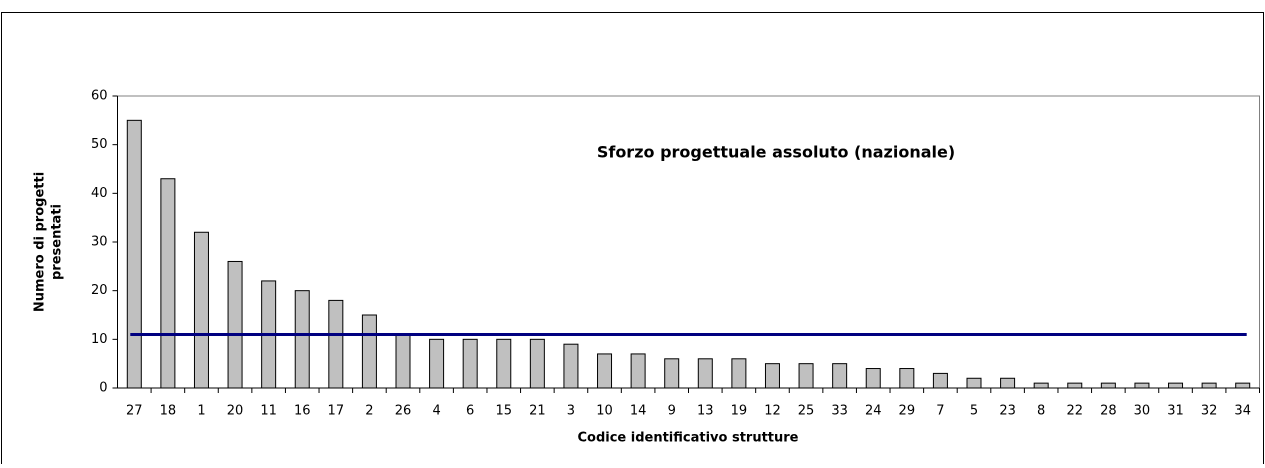 The width and height of the screenshot is (1265, 468). I want to click on x-tick-label: 33, so click(839, 411).